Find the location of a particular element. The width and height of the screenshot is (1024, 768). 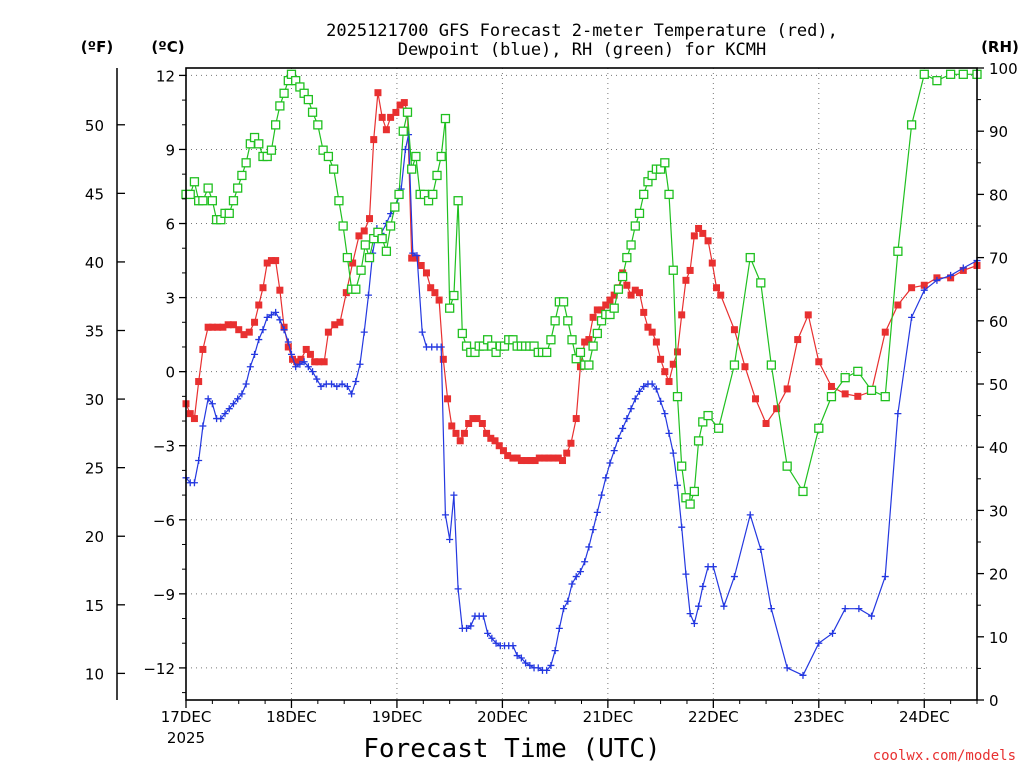

fahrenheit-tick-label: 45 is located at coordinates (94, 194).